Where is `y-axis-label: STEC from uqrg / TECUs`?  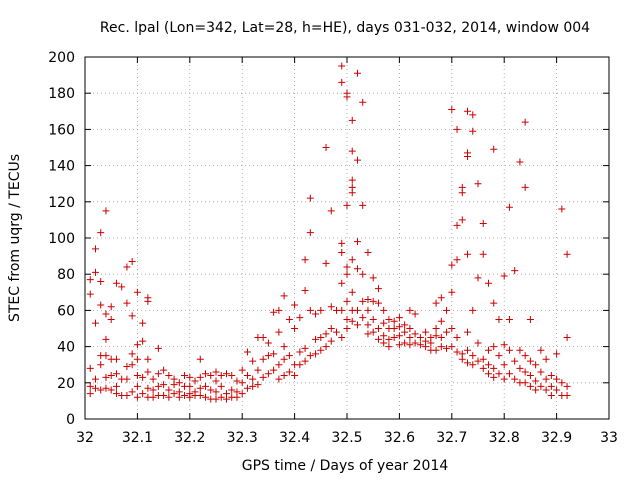
y-axis-label: STEC from uqrg / TECUs is located at coordinates (15, 238).